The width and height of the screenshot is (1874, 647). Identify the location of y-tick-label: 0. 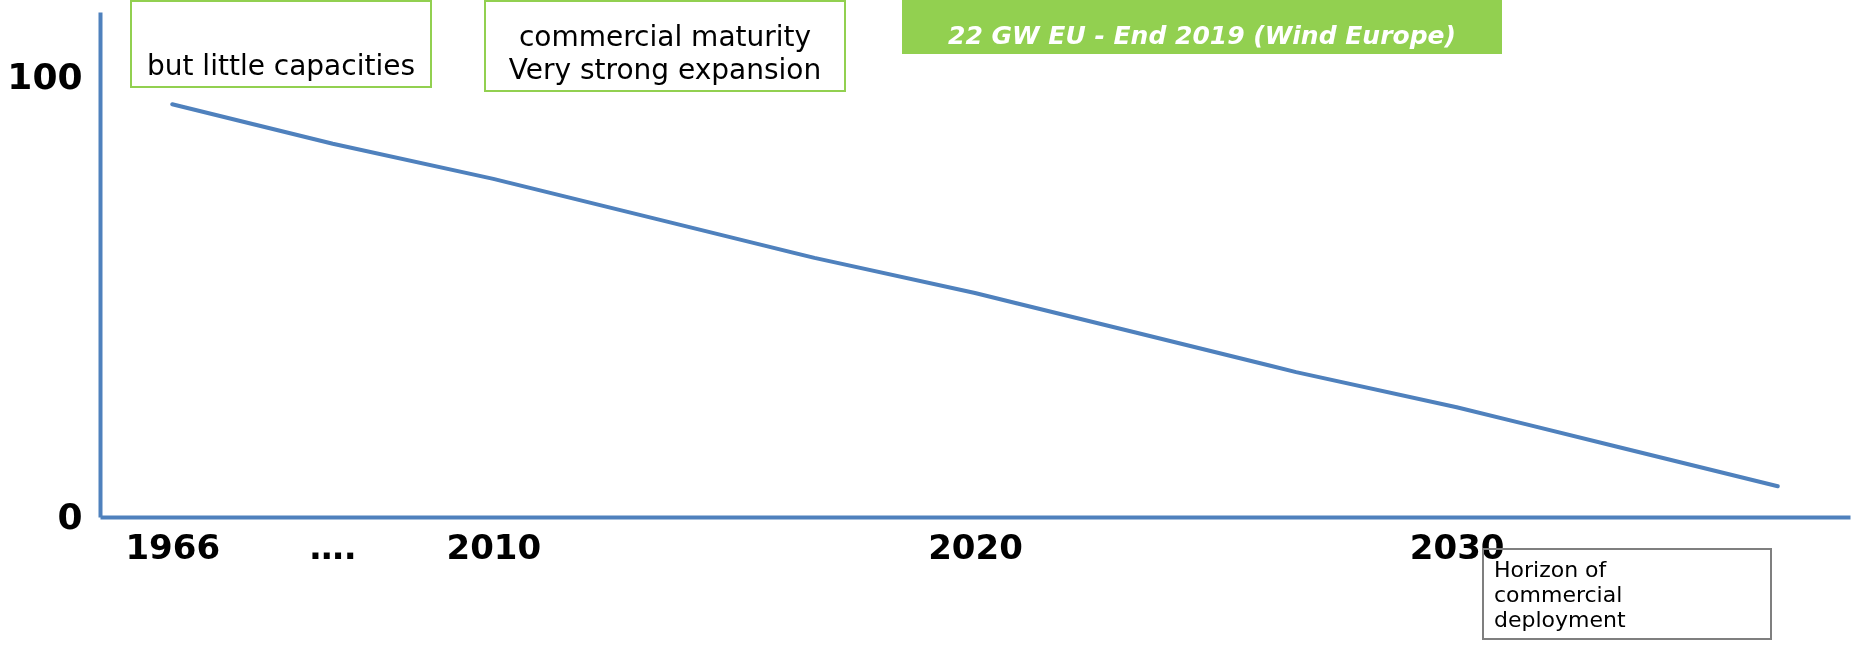
(70, 516).